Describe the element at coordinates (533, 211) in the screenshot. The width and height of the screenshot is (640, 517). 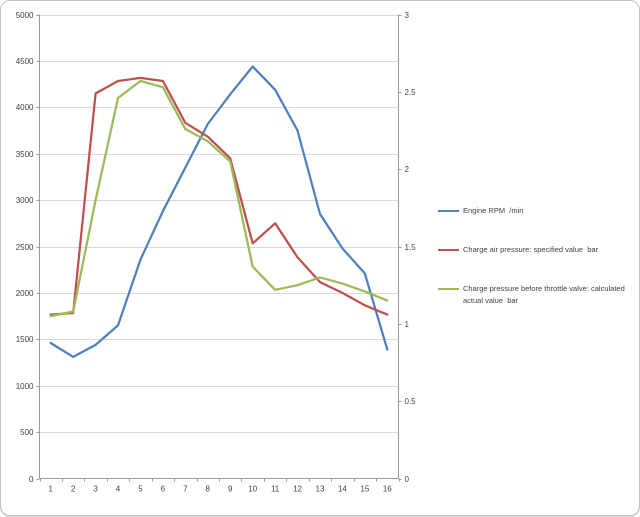
I see `legend-item-engine-rpm: Engine RPM /min` at that location.